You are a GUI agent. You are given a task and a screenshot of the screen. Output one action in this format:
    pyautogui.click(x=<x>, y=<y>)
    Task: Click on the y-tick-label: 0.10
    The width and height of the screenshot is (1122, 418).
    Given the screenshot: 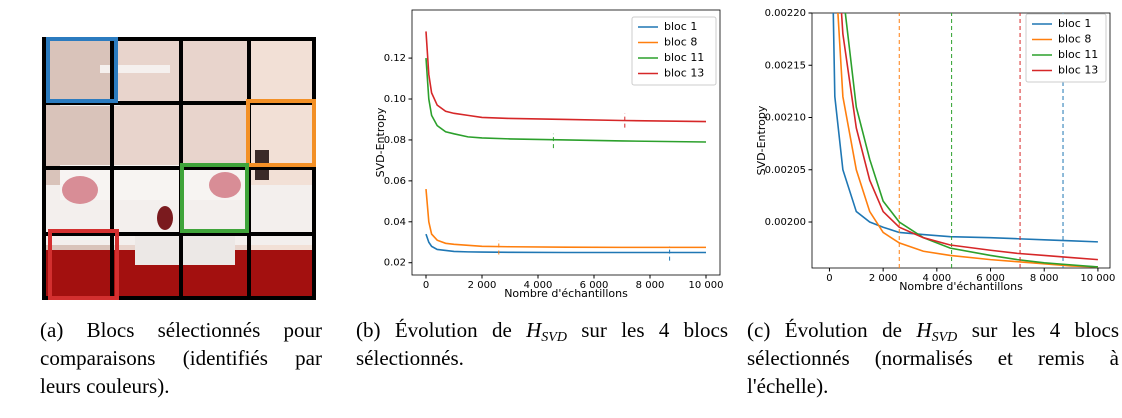 What is the action you would take?
    pyautogui.click(x=395, y=99)
    